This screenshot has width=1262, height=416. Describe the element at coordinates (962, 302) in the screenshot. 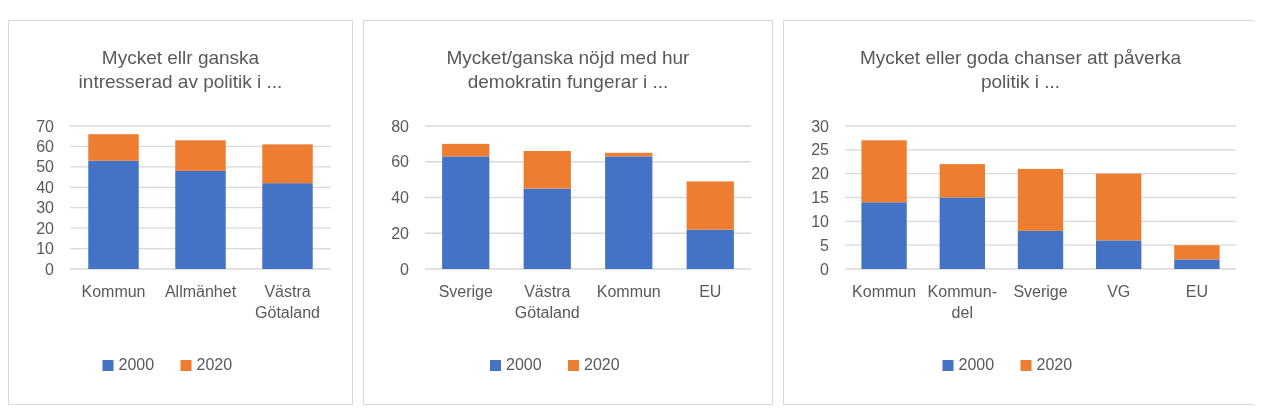

I see `x-tick-label: Kommun-del` at that location.